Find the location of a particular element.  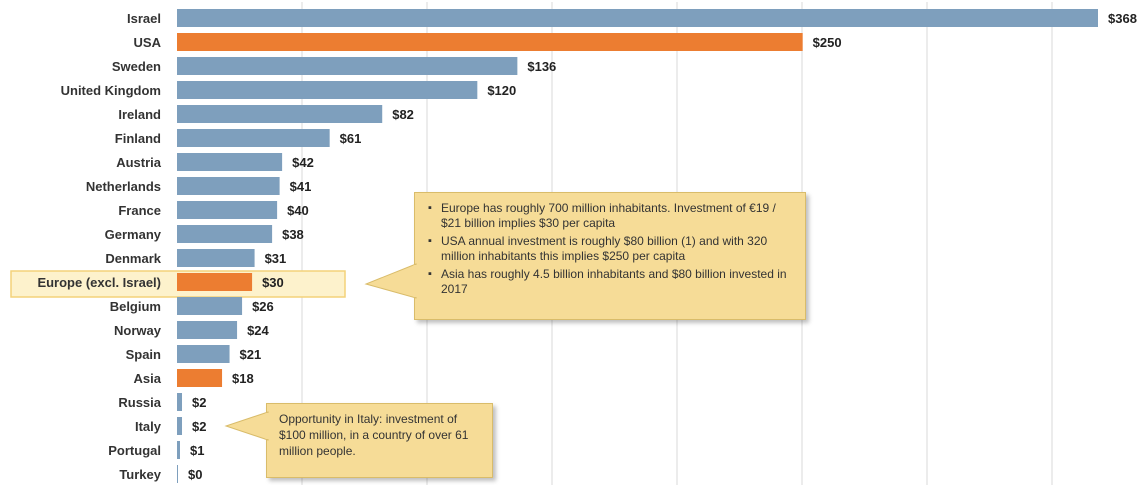

bar-norway is located at coordinates (207, 330).